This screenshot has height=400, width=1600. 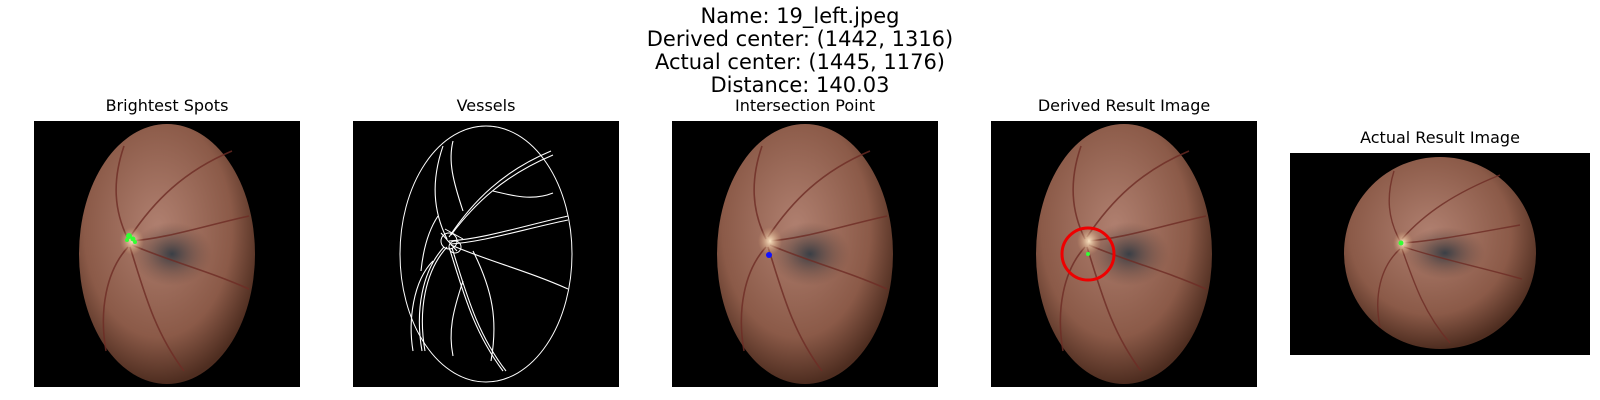 What do you see at coordinates (1440, 137) in the screenshot?
I see `panel-title-actual-result-image: Actual Result Image` at bounding box center [1440, 137].